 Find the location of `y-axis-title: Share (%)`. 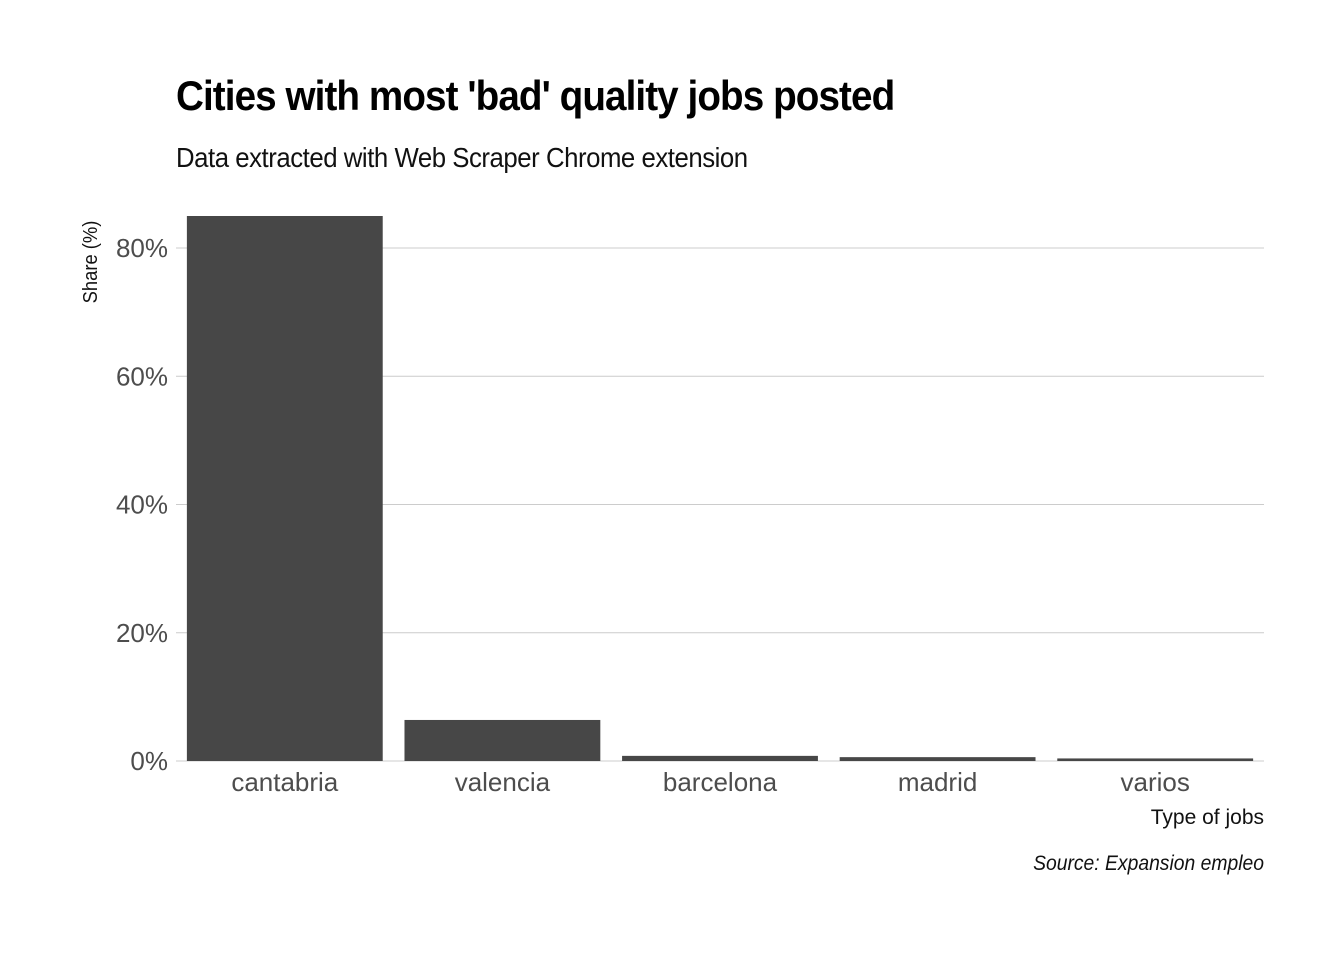

y-axis-title: Share (%) is located at coordinates (91, 262).